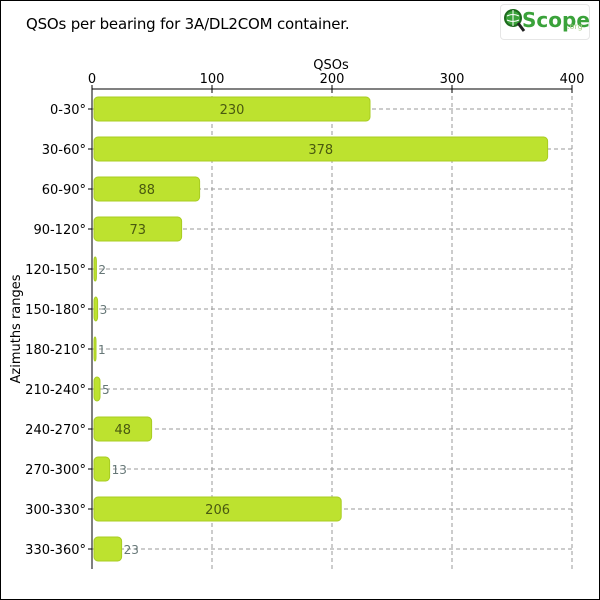 Image resolution: width=600 pixels, height=600 pixels. What do you see at coordinates (55, 390) in the screenshot?
I see `y-tick-label: 210-240°` at bounding box center [55, 390].